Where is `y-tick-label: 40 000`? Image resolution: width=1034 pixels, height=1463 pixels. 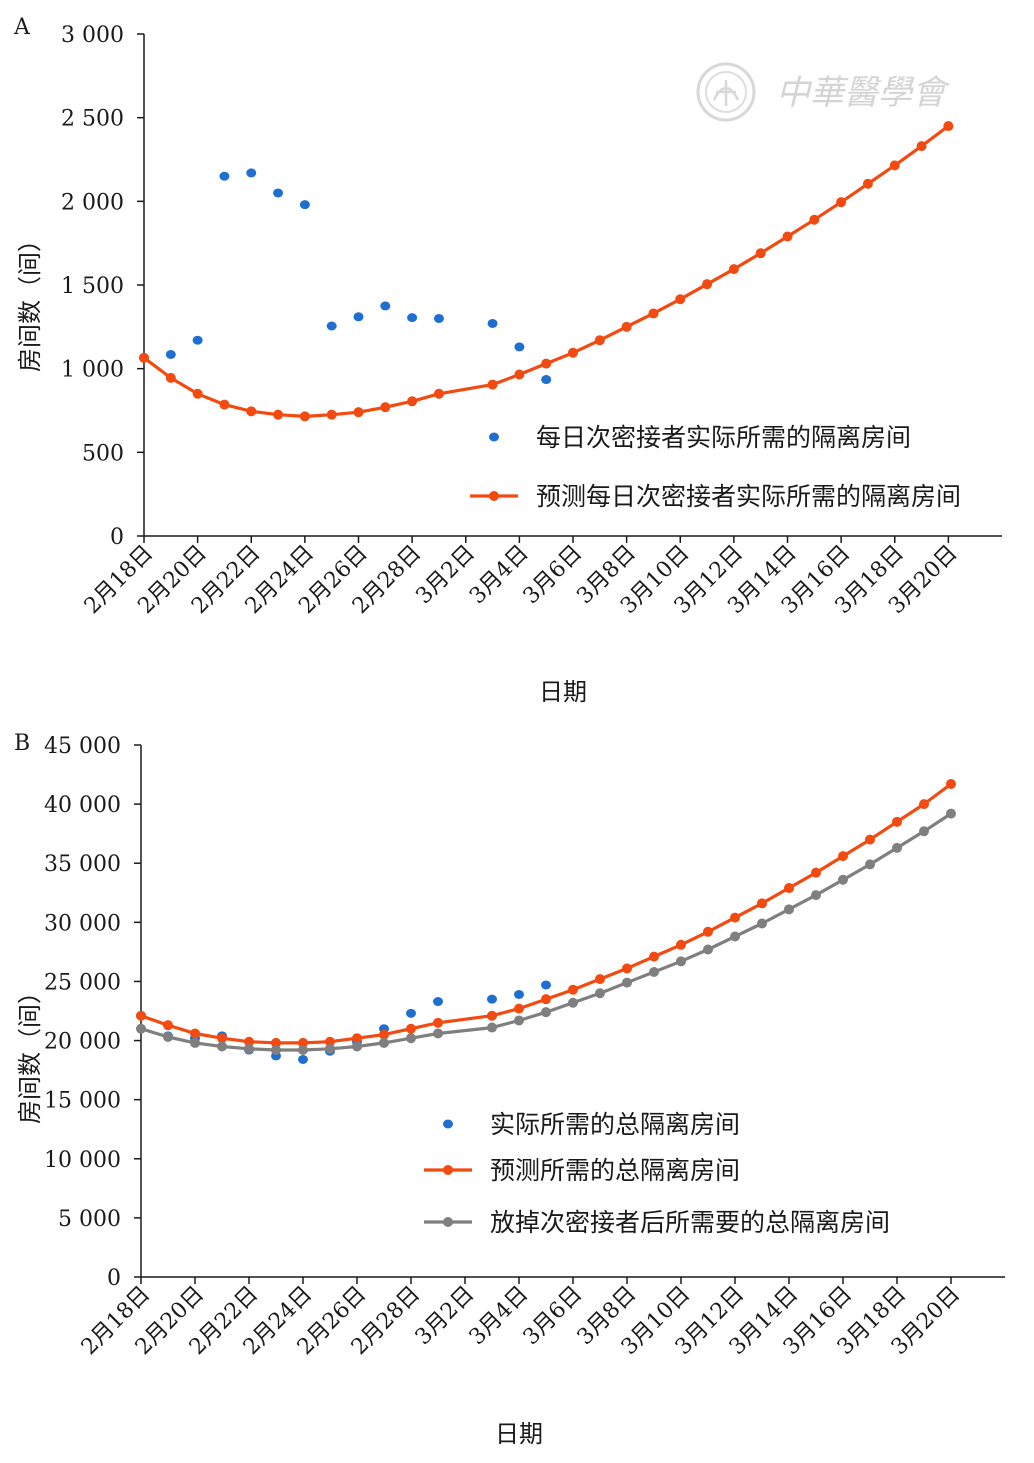
y-tick-label: 40 000 is located at coordinates (82, 805).